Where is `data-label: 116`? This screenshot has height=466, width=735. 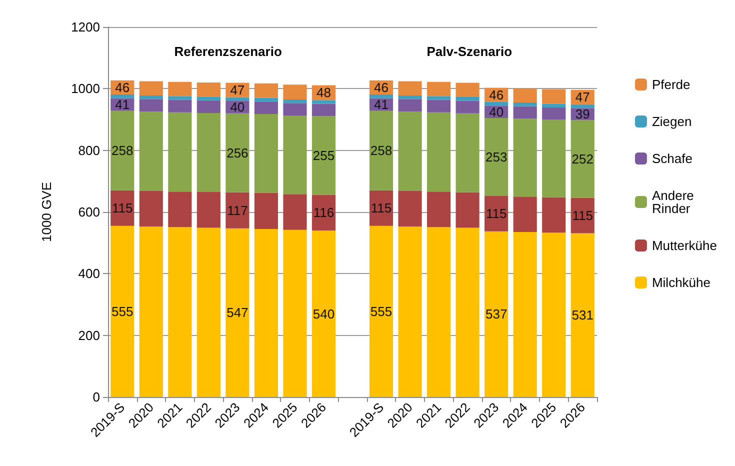
data-label: 116 is located at coordinates (323, 212).